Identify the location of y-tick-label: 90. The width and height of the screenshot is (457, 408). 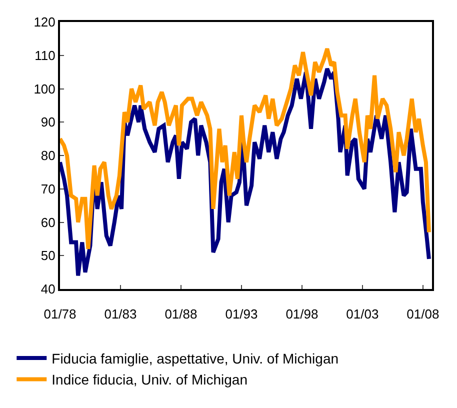
(48, 122).